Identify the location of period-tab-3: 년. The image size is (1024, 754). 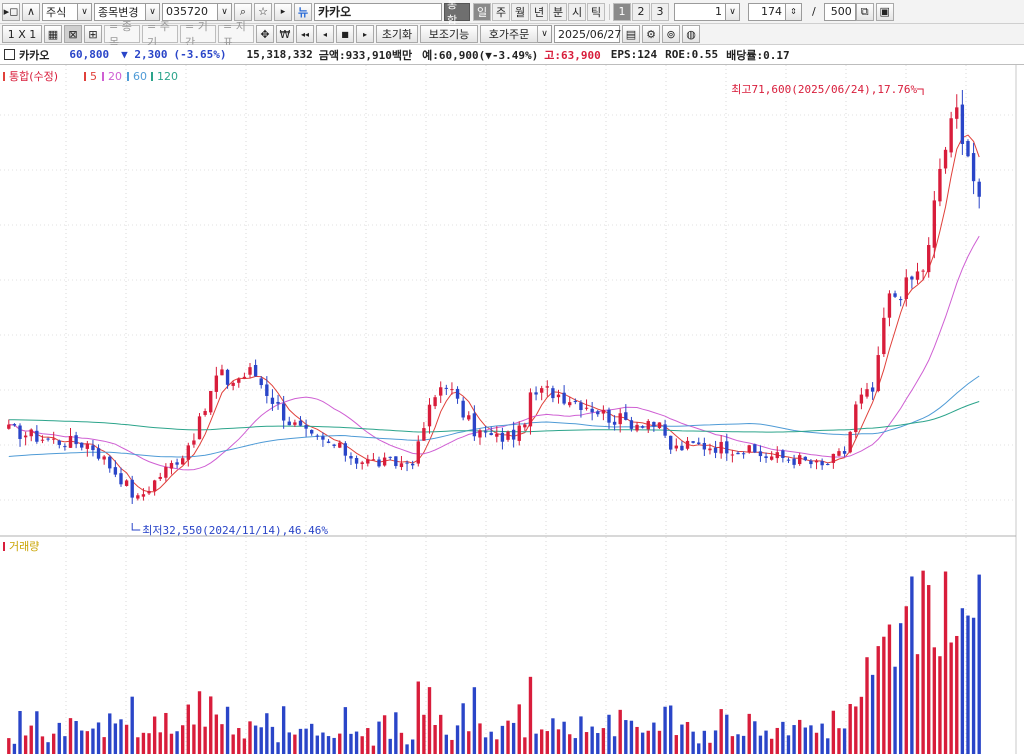
(539, 11).